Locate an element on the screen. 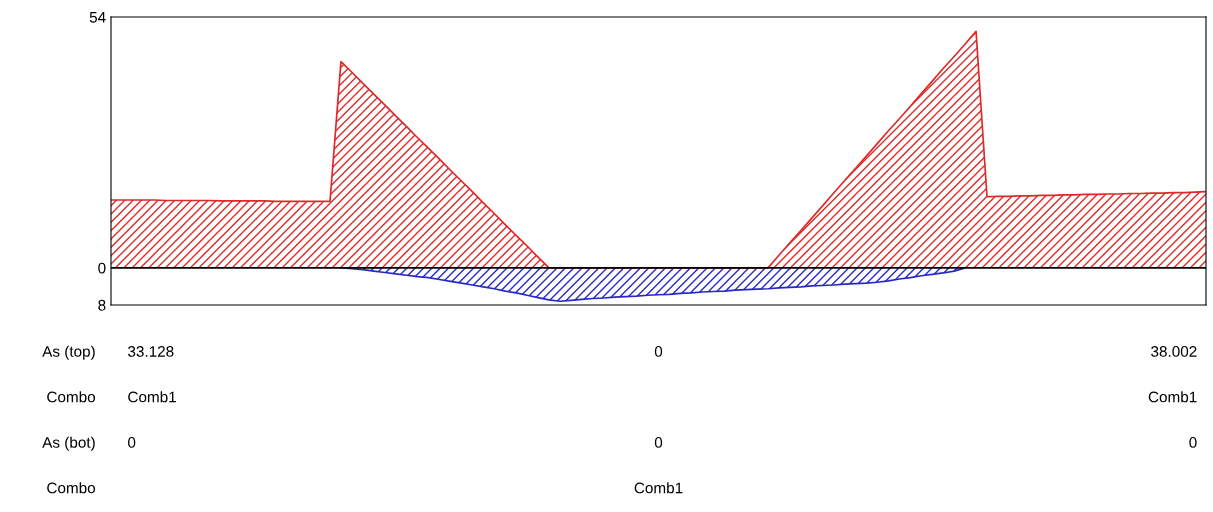 This screenshot has width=1213, height=512. text: 38.002 is located at coordinates (1174, 351).